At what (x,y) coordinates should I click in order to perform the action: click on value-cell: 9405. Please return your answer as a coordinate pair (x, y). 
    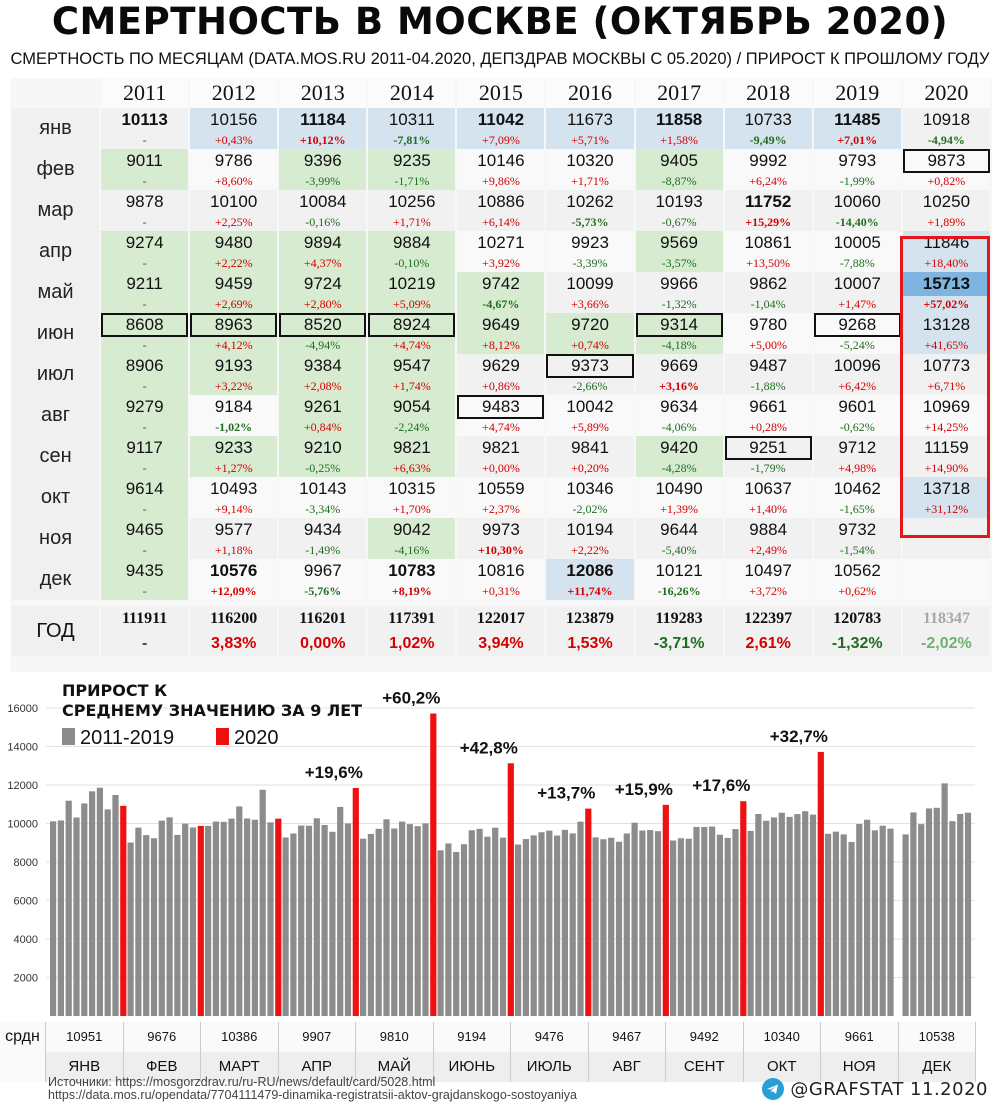
    Looking at the image, I should click on (679, 161).